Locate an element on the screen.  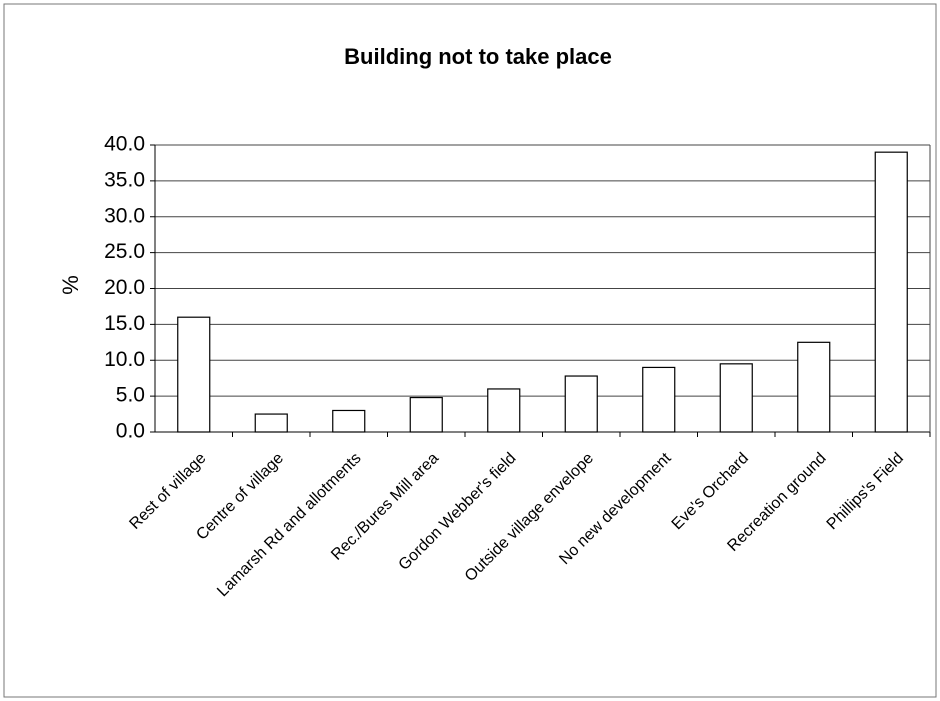
y-tick-label: 10.0 is located at coordinates (124, 359).